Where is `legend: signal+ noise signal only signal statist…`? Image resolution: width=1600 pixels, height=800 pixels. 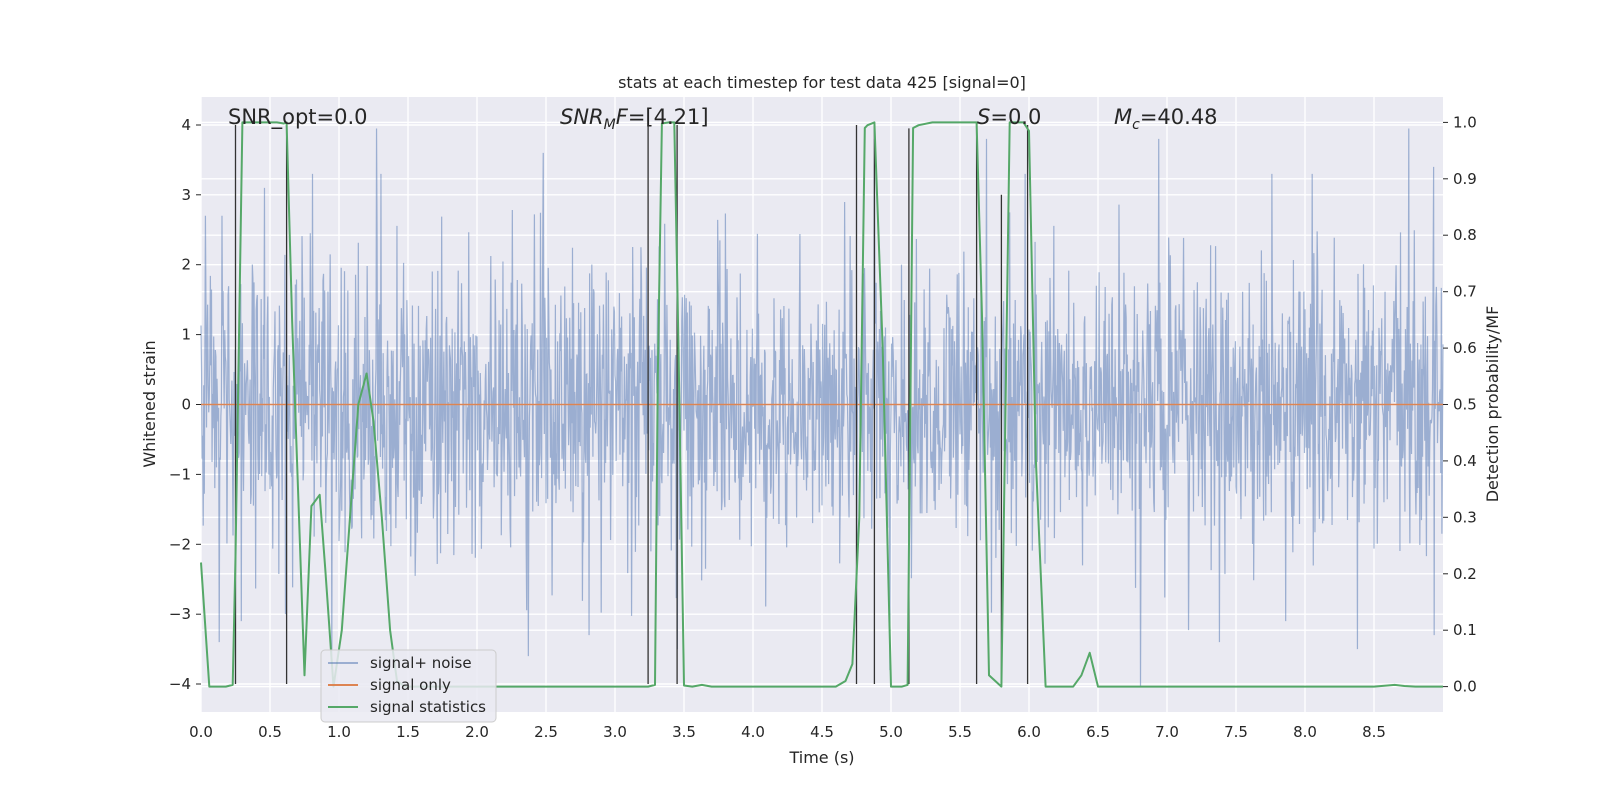
legend: signal+ noise signal only signal statist… is located at coordinates (408, 686).